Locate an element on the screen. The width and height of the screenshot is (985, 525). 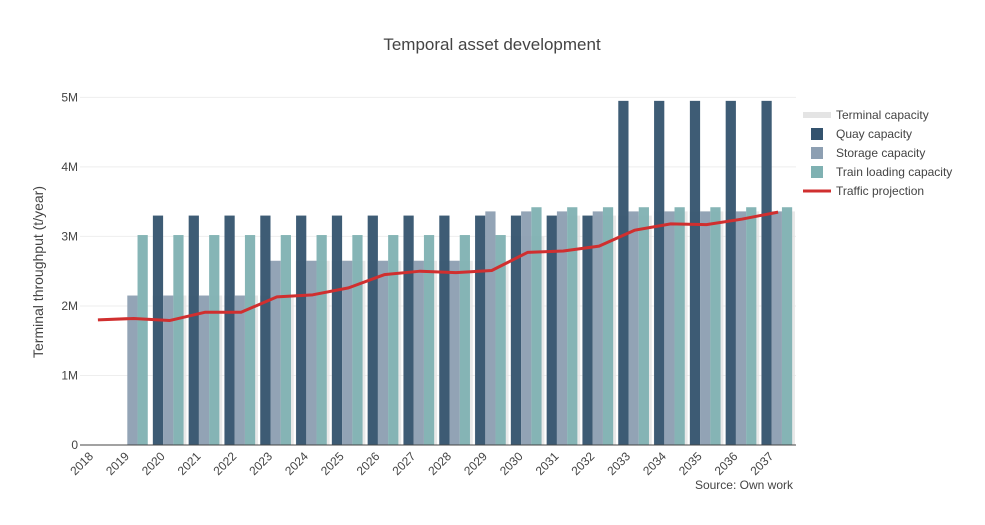
legend-label-quay-capacity: Quay capacity is located at coordinates (874, 134).